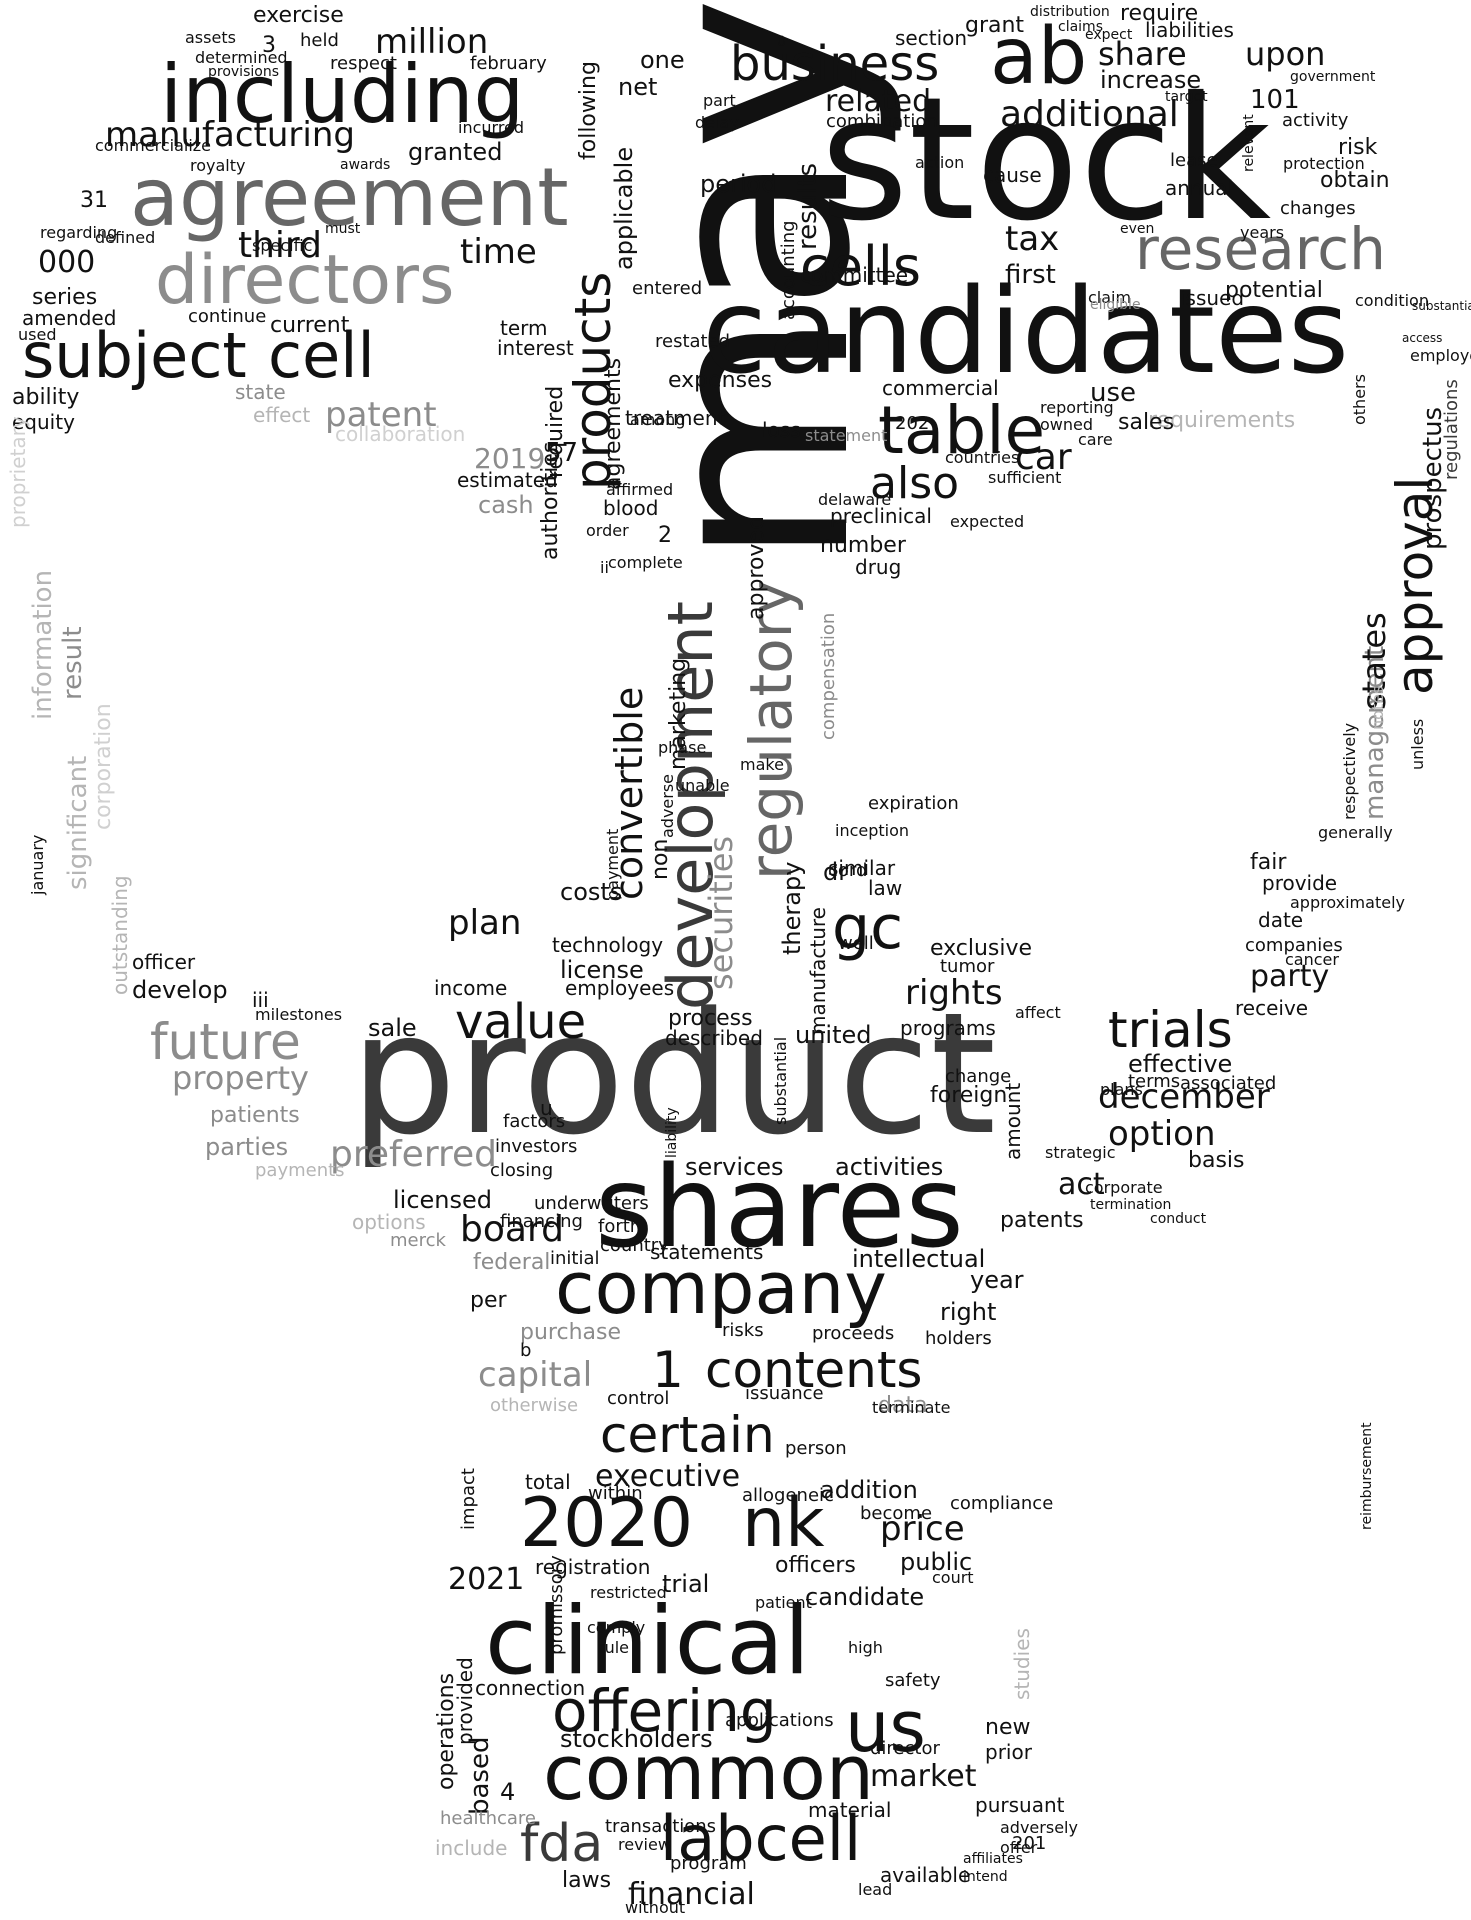 Image resolution: width=1471 pixels, height=1920 pixels. What do you see at coordinates (816, 1448) in the screenshot?
I see `cloud-word: person` at bounding box center [816, 1448].